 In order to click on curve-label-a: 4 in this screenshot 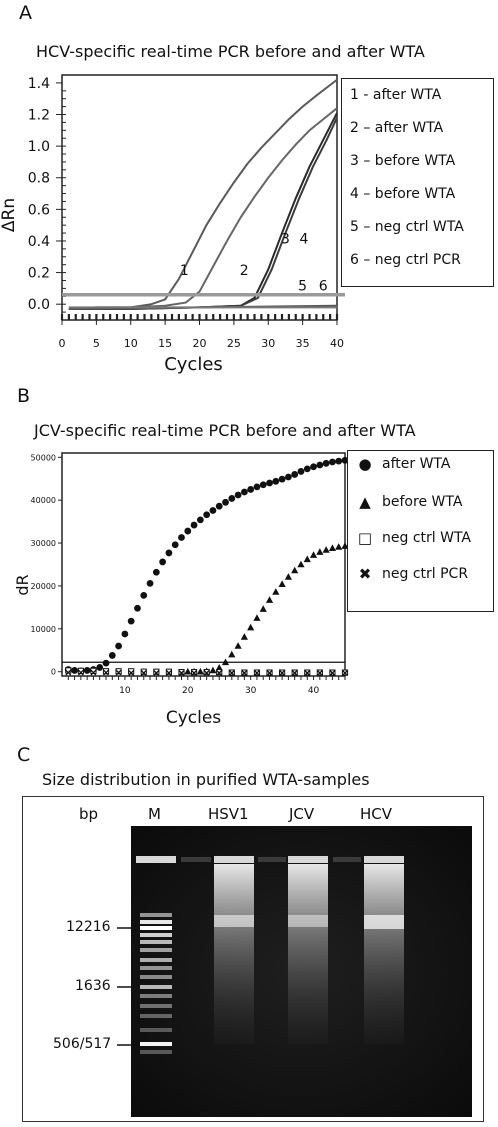, I will do `click(304, 239)`.